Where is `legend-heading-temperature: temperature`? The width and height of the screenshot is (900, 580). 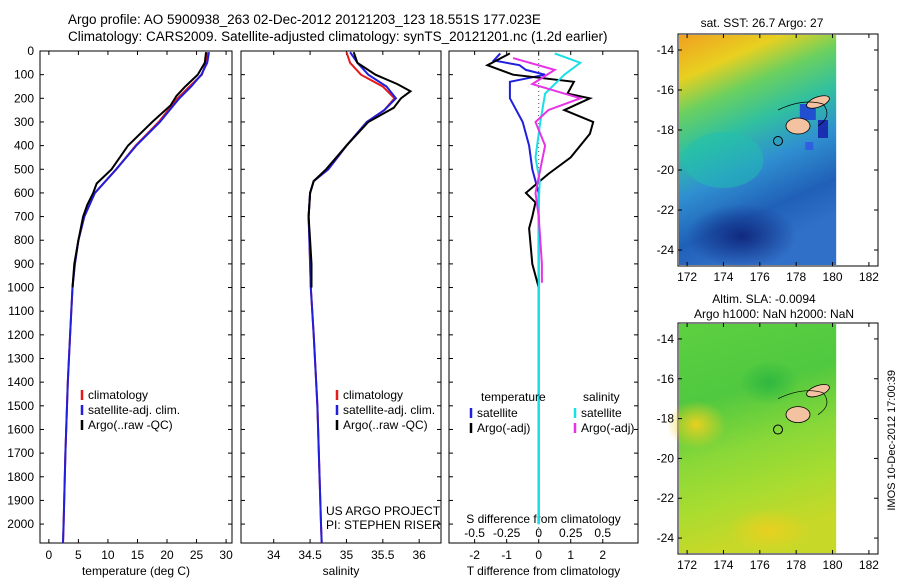
legend-heading-temperature: temperature is located at coordinates (513, 397).